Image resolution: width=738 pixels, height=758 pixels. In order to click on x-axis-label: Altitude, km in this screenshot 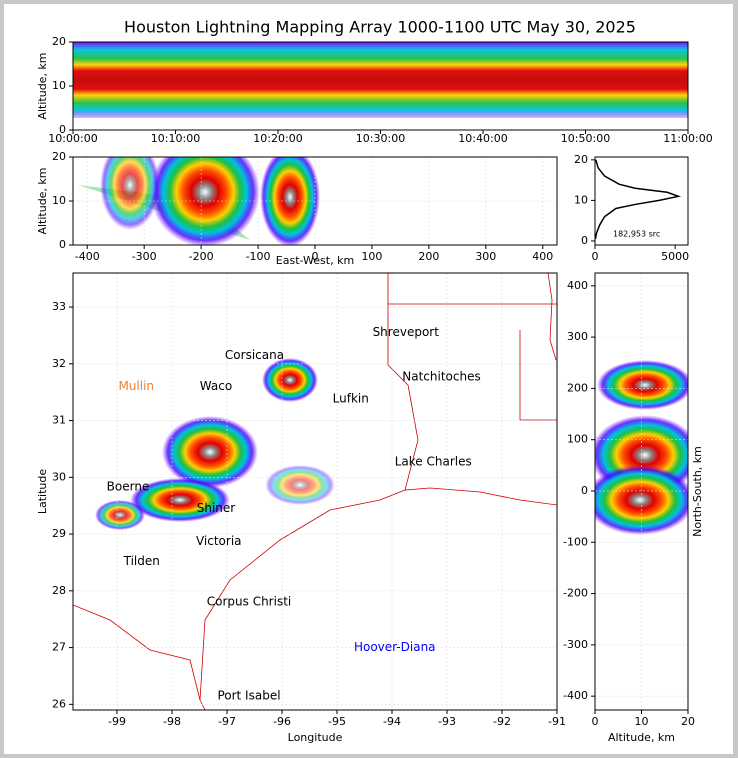, I will do `click(641, 737)`.